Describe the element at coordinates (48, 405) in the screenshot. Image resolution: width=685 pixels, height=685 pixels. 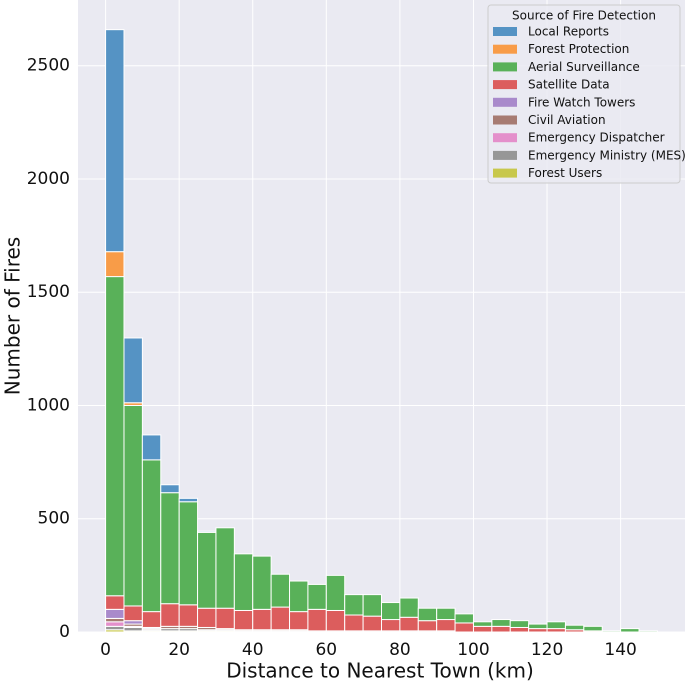
I see `y-tick-label: 1000` at that location.